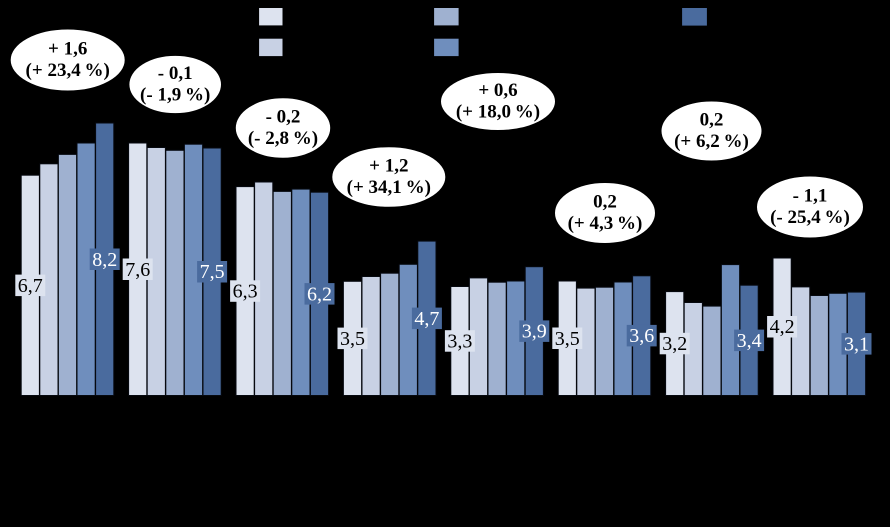 The height and width of the screenshot is (527, 890). What do you see at coordinates (810, 217) in the screenshot?
I see `svg-text: (- 25,4 %)` at bounding box center [810, 217].